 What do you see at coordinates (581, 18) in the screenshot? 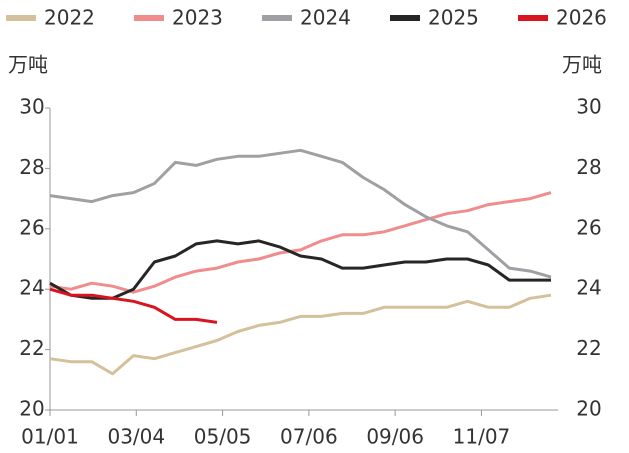
I see `legend-label: 2026` at bounding box center [581, 18].